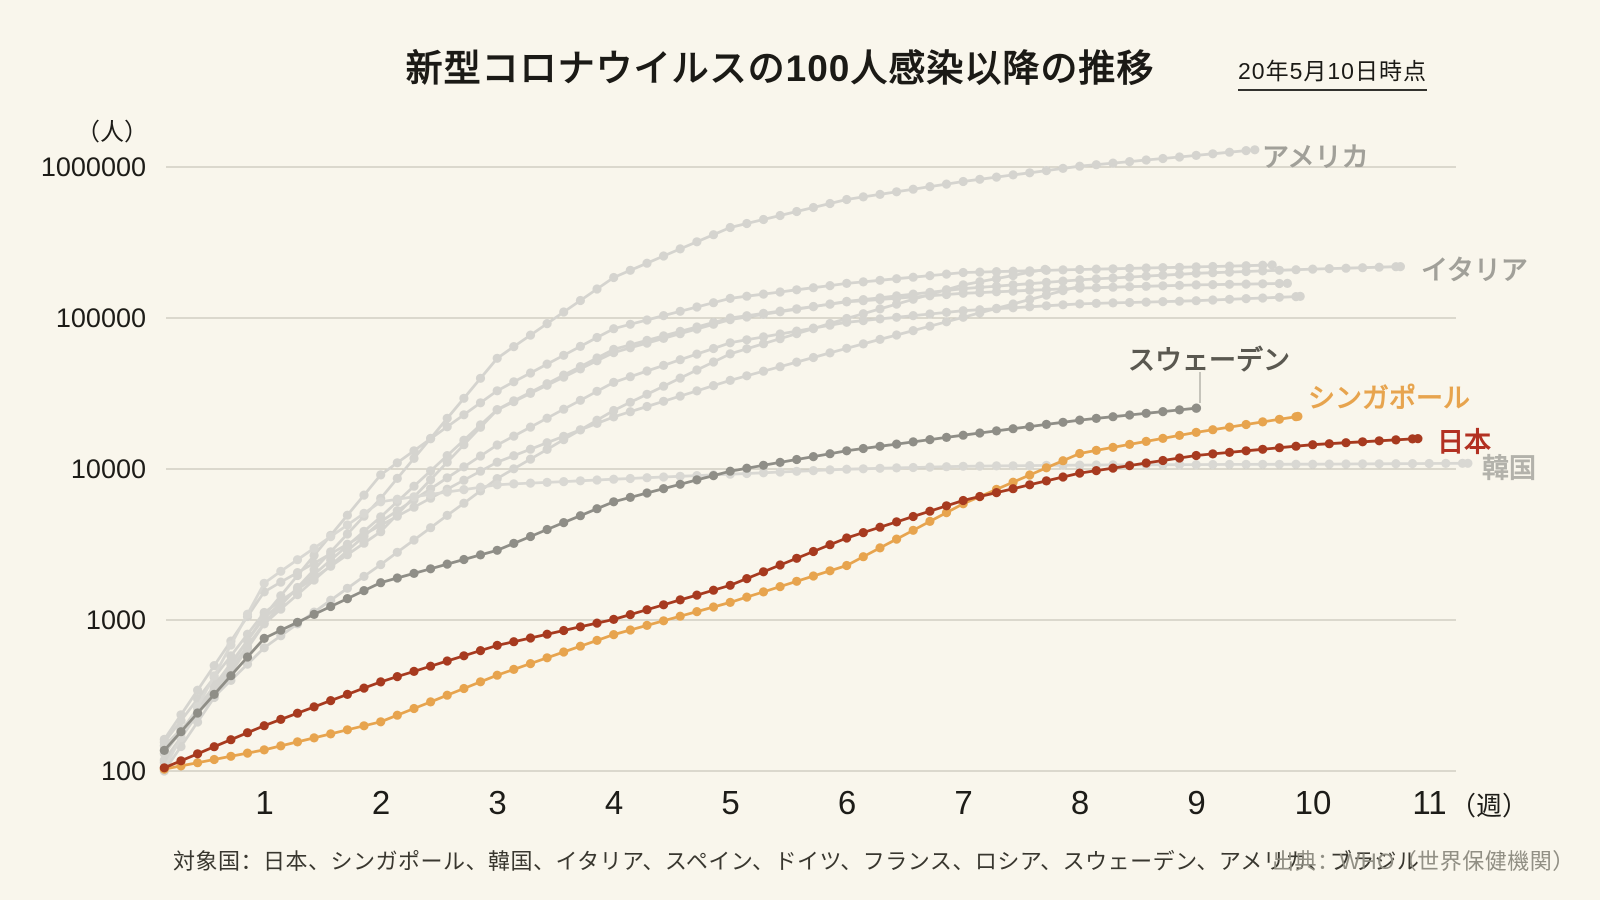  What do you see at coordinates (1196, 802) in the screenshot?
I see `x-tick-label-9: 9` at bounding box center [1196, 802].